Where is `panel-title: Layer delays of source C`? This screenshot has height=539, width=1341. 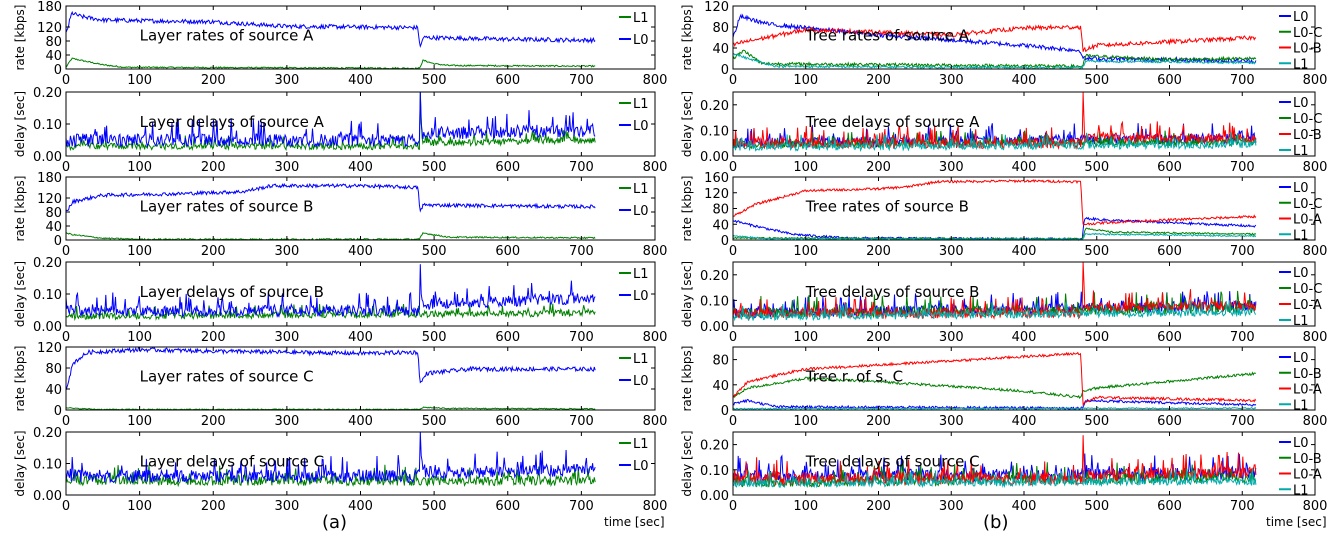
panel-title: Layer delays of source C is located at coordinates (232, 462).